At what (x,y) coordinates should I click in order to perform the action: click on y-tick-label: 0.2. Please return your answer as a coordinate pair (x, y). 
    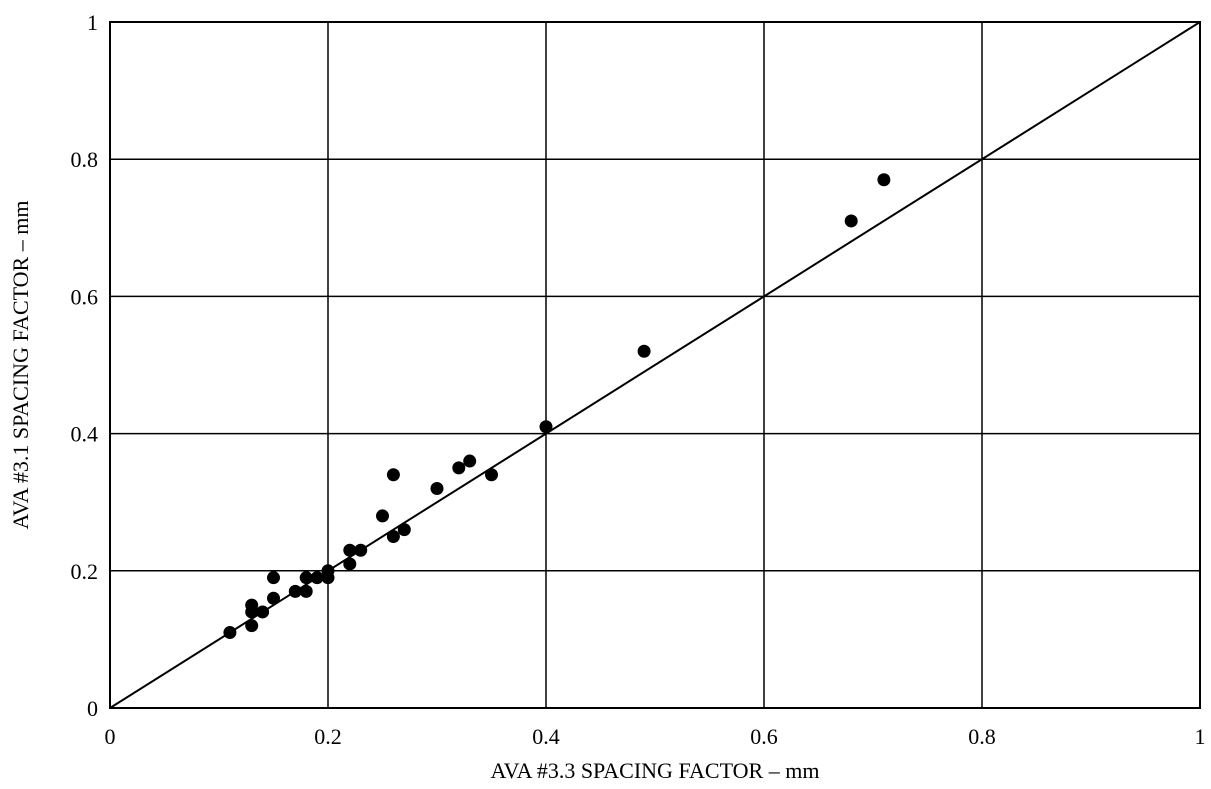
    Looking at the image, I should click on (85, 571).